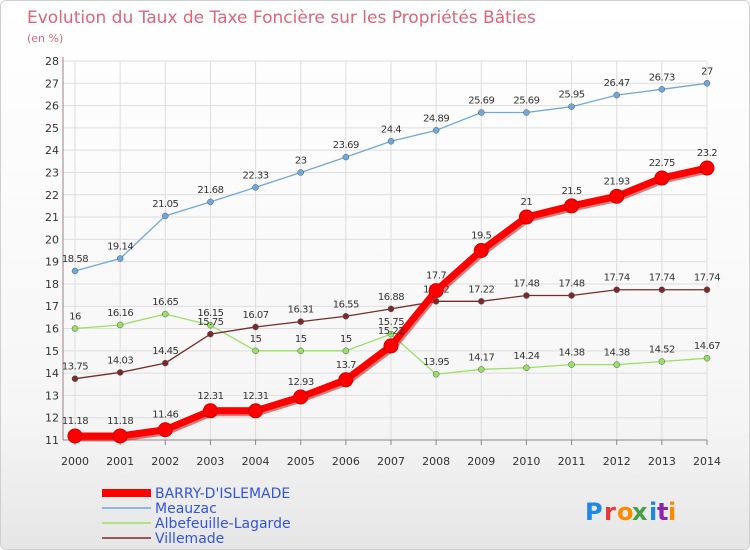 The height and width of the screenshot is (550, 750). Describe the element at coordinates (301, 382) in the screenshot. I see `data-label: 12.93` at that location.